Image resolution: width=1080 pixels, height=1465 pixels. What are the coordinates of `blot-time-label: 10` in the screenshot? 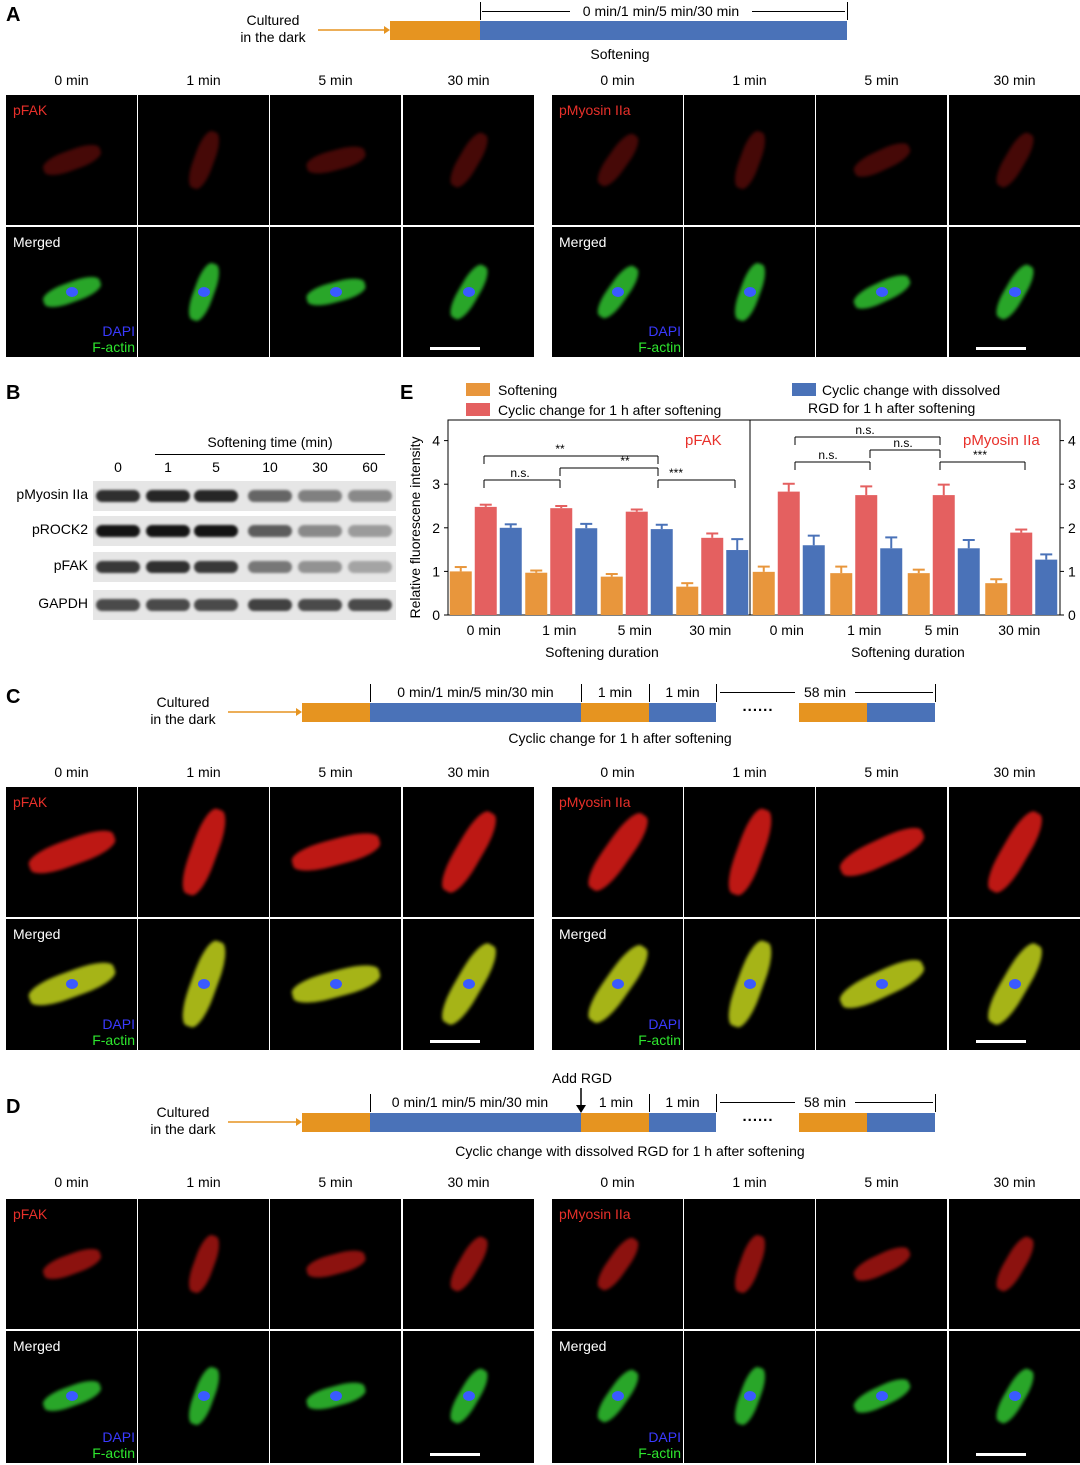 It's located at (270, 467).